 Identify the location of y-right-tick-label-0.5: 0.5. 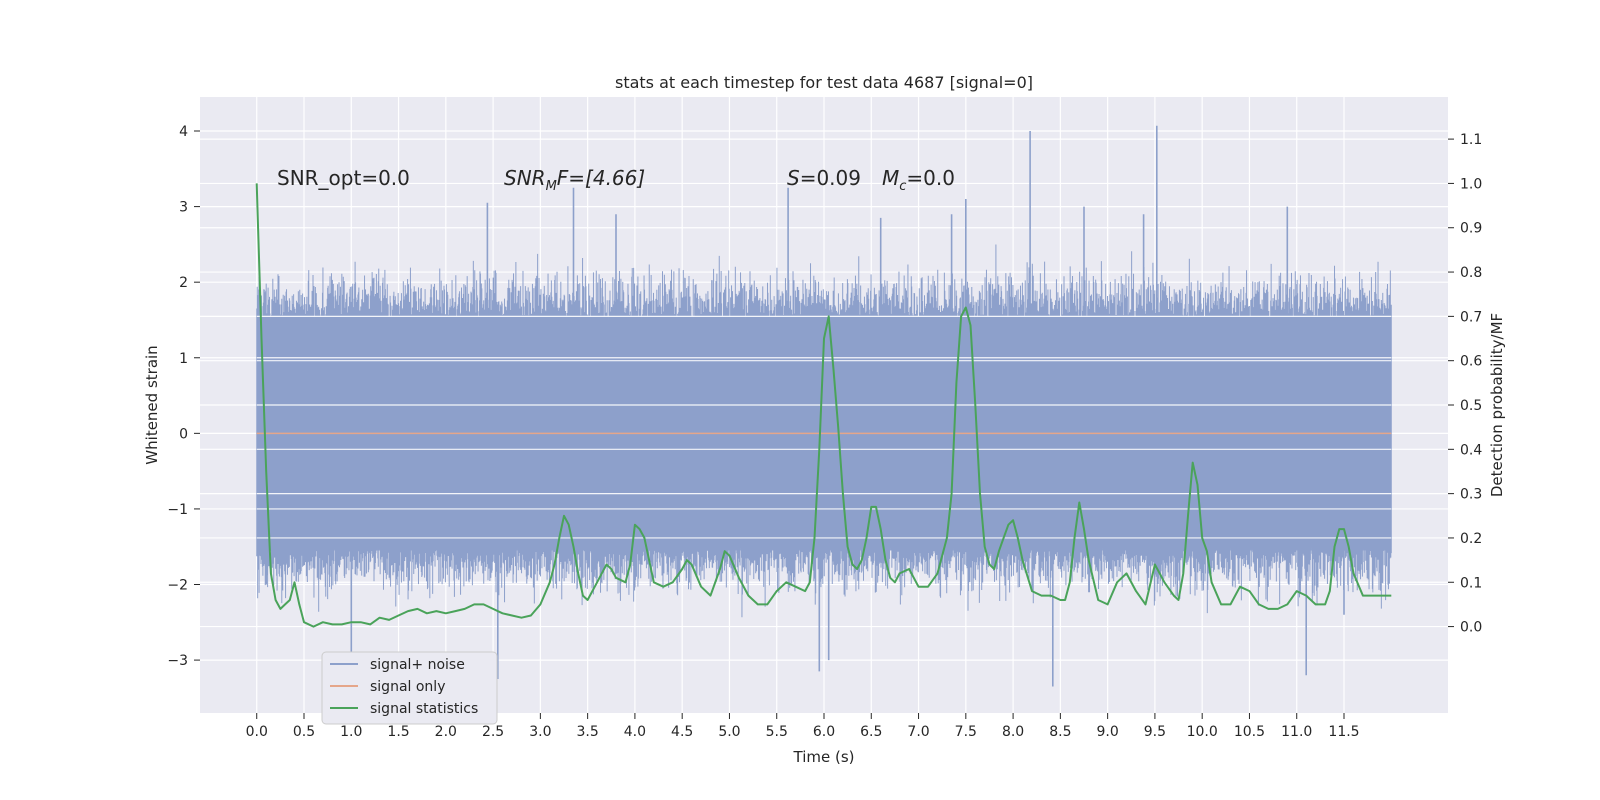
(1471, 406).